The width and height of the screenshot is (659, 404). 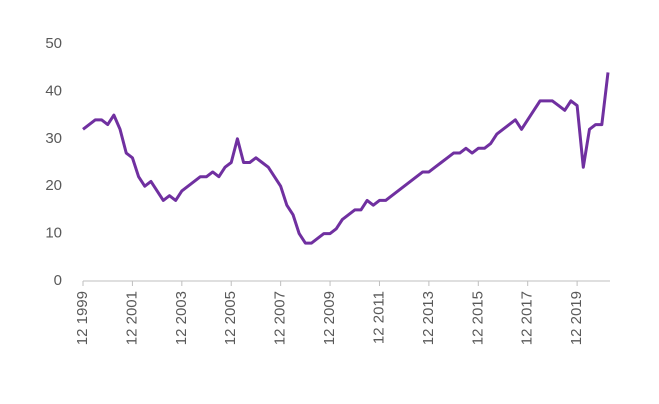 I want to click on x-tick-label: 12 2015, so click(x=477, y=318).